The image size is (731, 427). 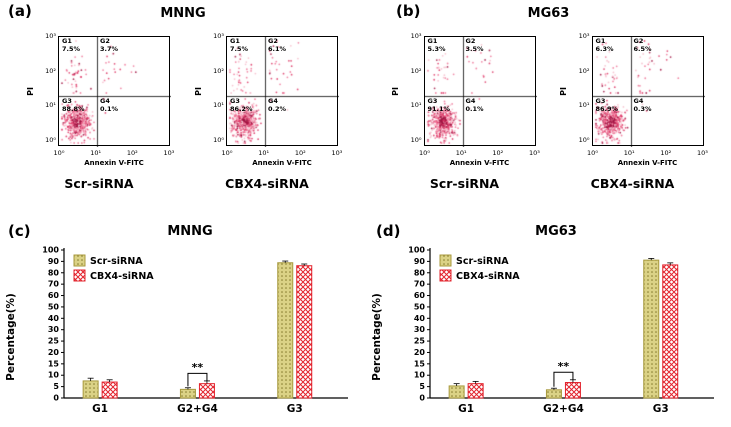 What do you see at coordinates (420, 318) in the screenshot?
I see `y-tick-label: 40` at bounding box center [420, 318].